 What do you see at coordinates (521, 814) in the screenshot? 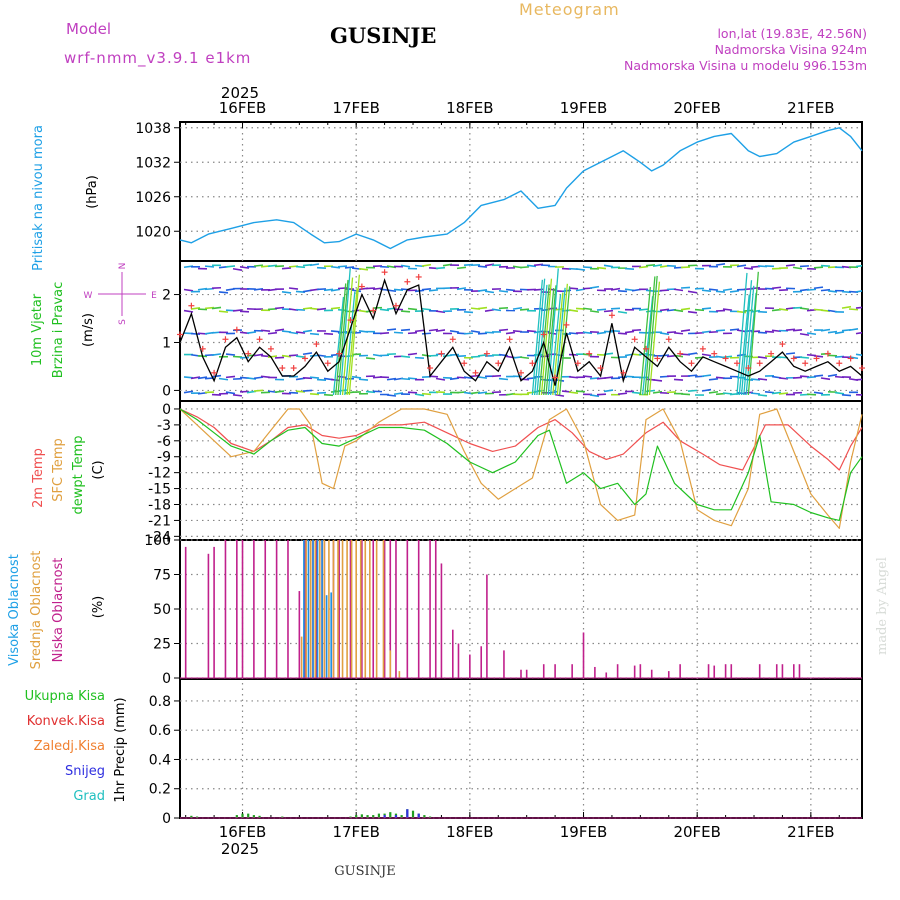
I see `precip-plot` at bounding box center [521, 814].